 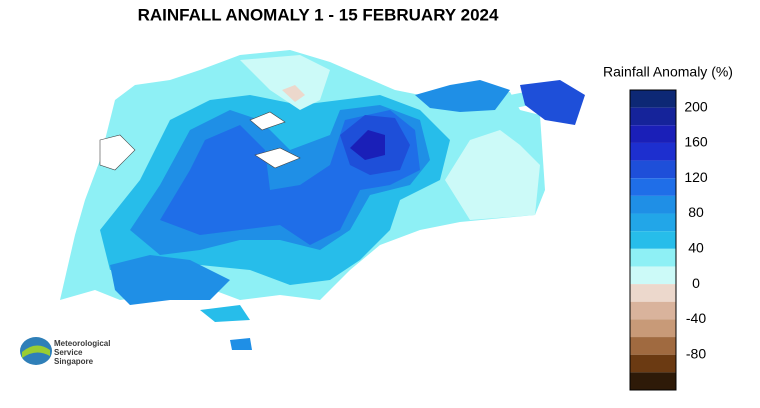 I want to click on west-islands, so click(x=170, y=280).